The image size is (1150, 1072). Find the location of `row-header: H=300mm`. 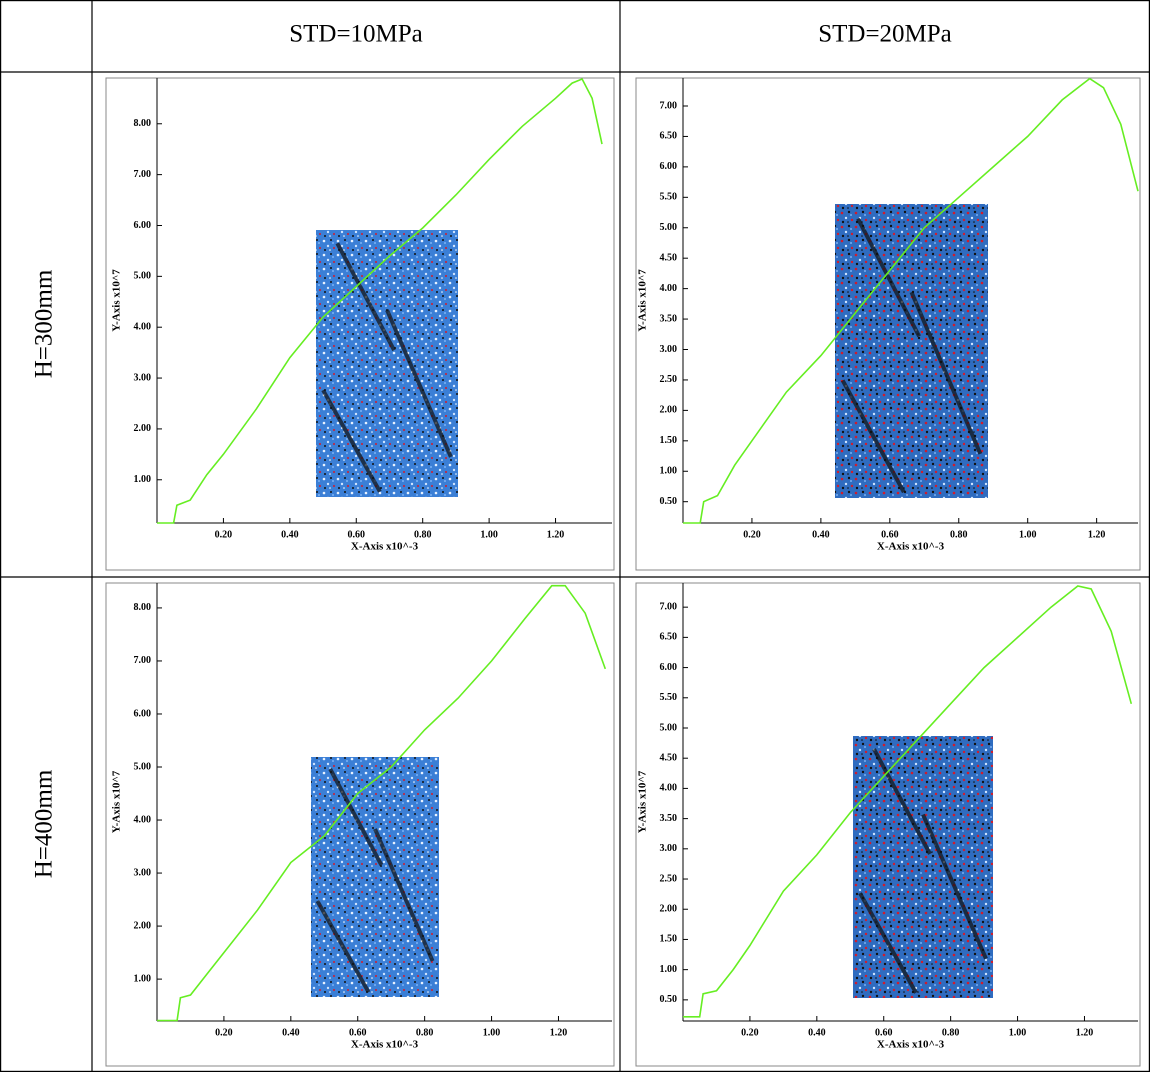

row-header: H=300mm is located at coordinates (44, 323).